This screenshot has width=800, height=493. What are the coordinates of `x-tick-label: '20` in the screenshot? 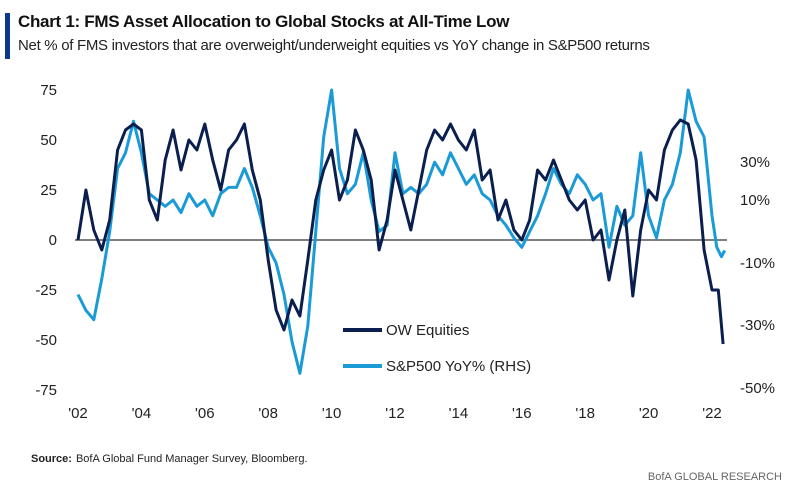 It's located at (649, 413).